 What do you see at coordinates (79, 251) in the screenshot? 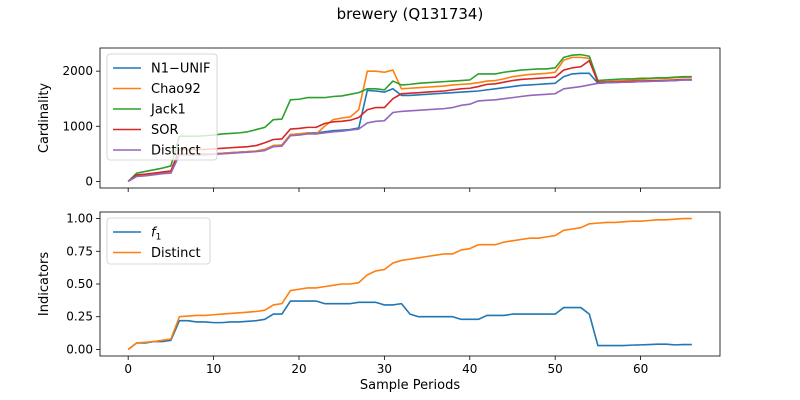
I see `y-tick-label: 0.75` at bounding box center [79, 251].